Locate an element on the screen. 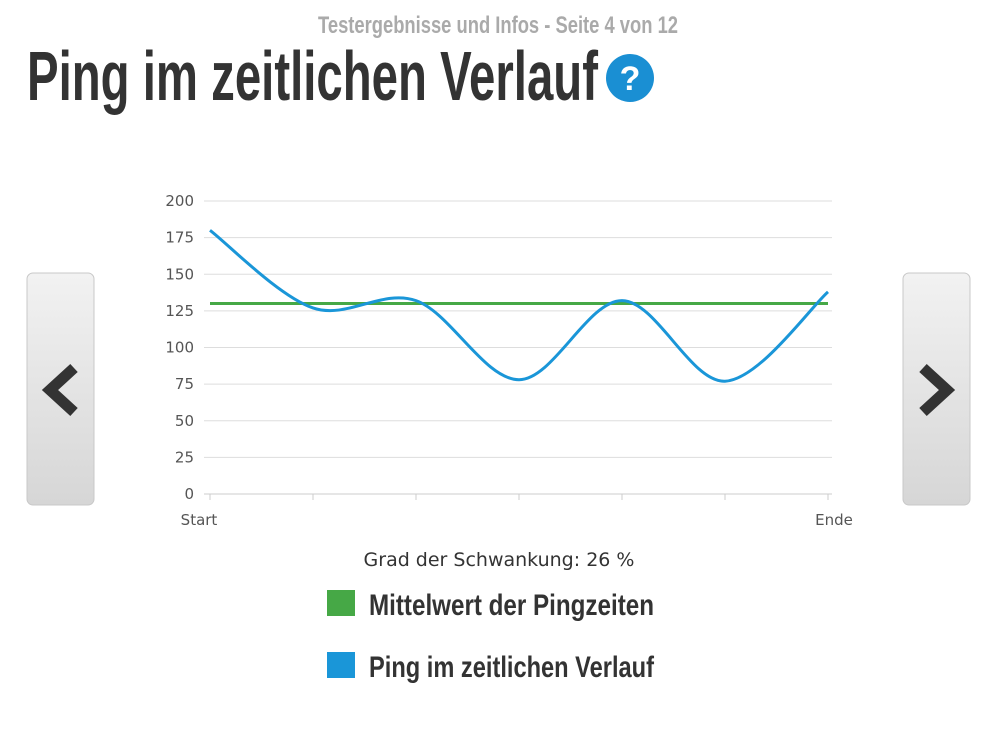 The image size is (999, 749). page-title: Ping im zeitlichen Verlauf is located at coordinates (312, 76).